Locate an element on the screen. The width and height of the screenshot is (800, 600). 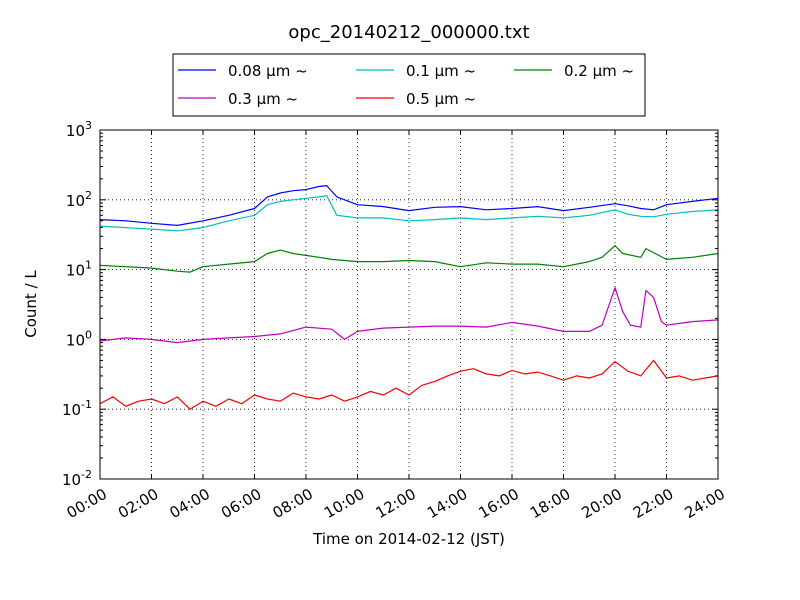
x-tick-label: 24:00 is located at coordinates (705, 503).